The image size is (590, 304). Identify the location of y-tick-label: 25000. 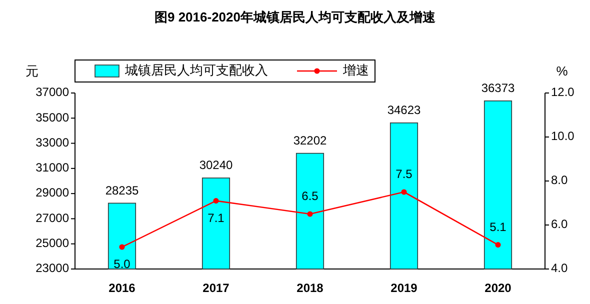
(53, 243).